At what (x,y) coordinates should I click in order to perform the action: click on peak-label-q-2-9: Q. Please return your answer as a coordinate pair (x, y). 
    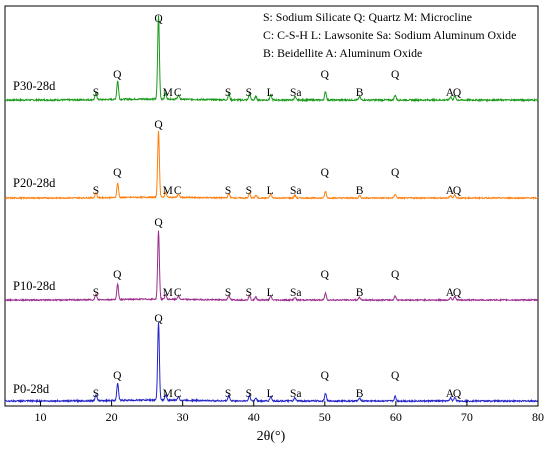
    Looking at the image, I should click on (325, 275).